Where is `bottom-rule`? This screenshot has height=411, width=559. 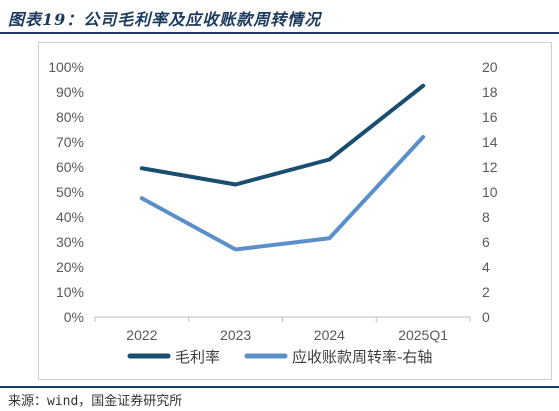 bottom-rule is located at coordinates (279, 387).